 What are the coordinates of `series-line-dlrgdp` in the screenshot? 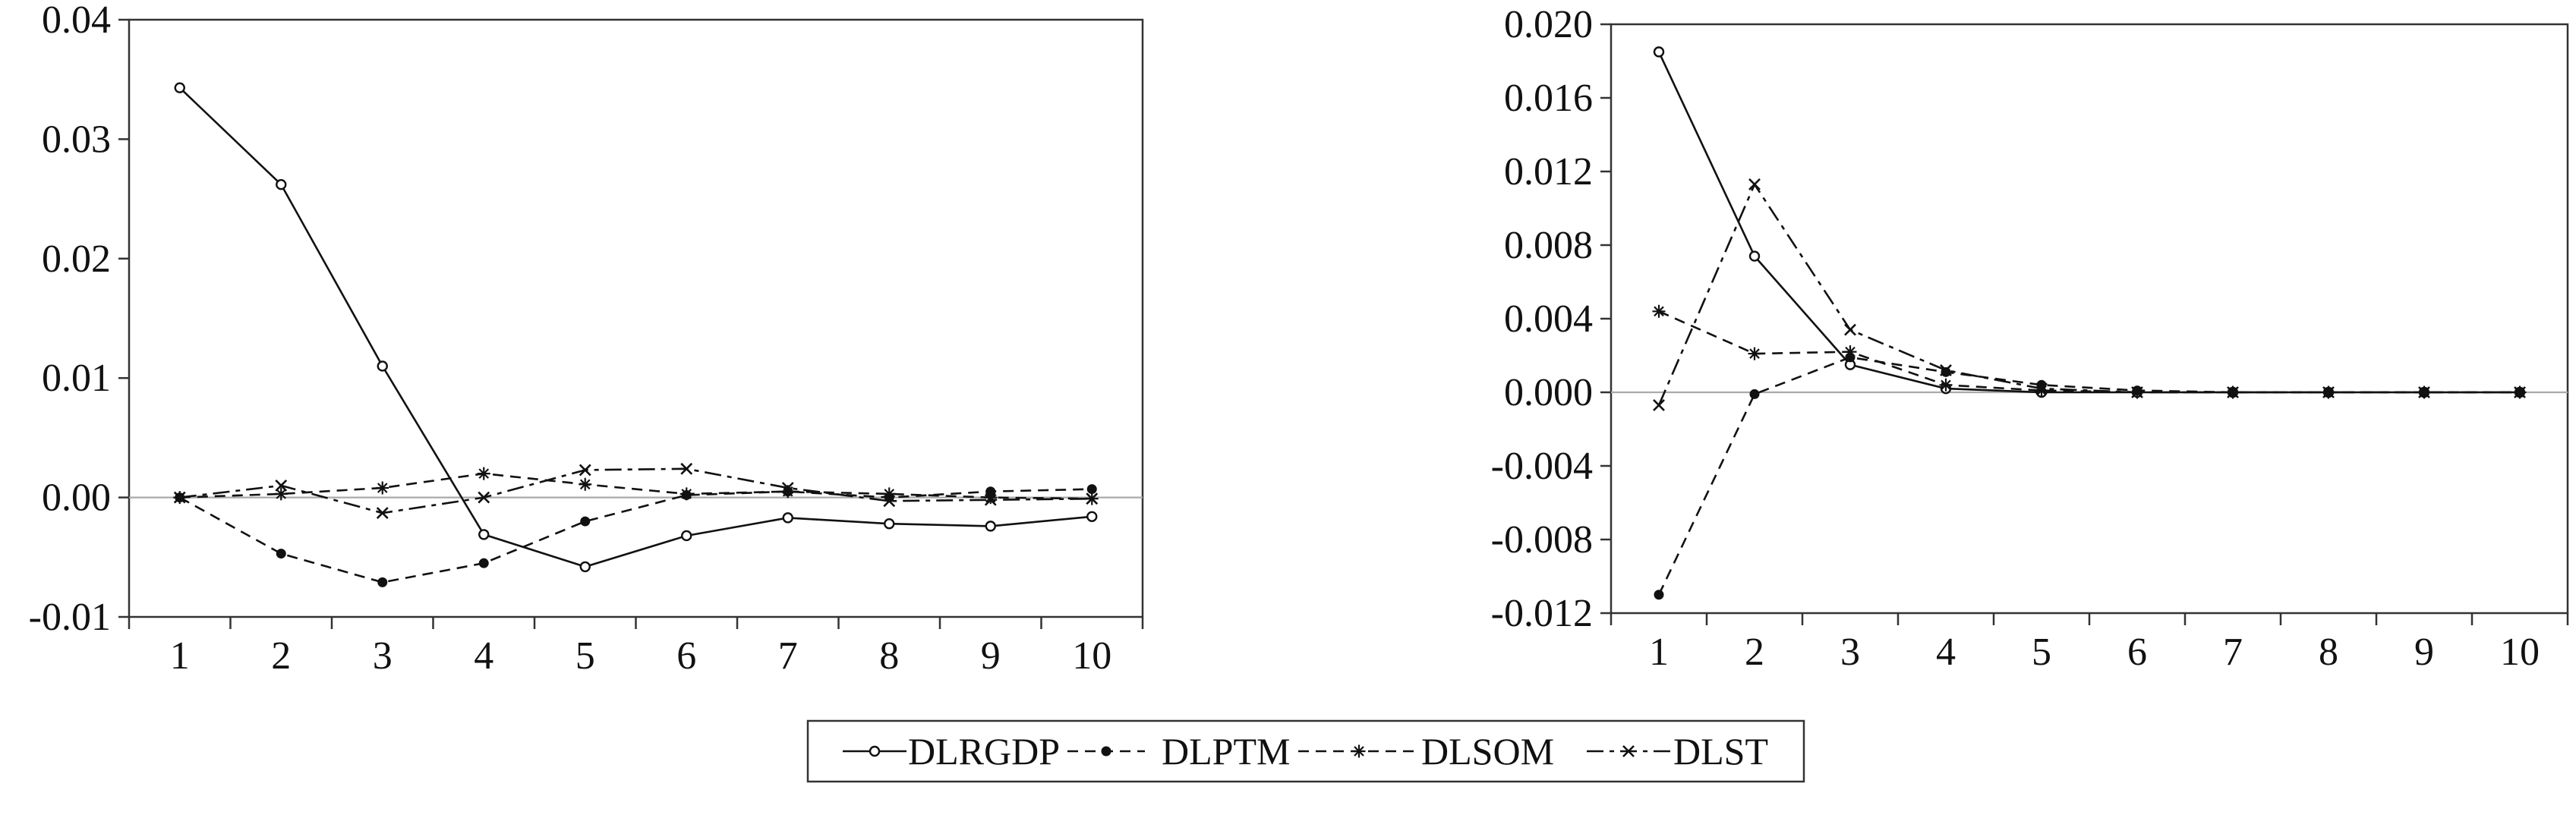 It's located at (2088, 223).